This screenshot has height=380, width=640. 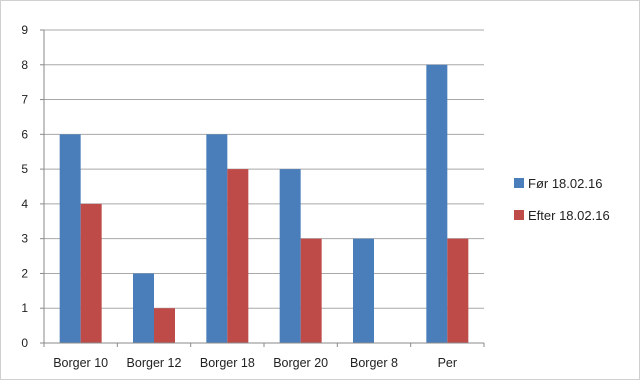 What do you see at coordinates (154, 363) in the screenshot?
I see `x-tick-label: Borger 12` at bounding box center [154, 363].